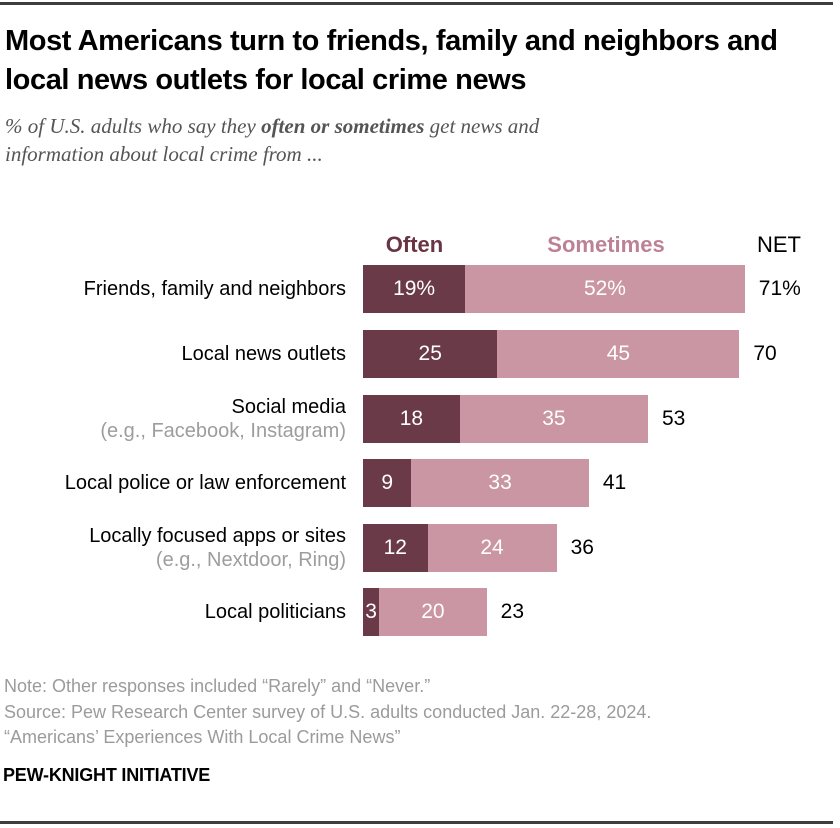 The height and width of the screenshot is (828, 840). I want to click on often-segment: 25, so click(430, 354).